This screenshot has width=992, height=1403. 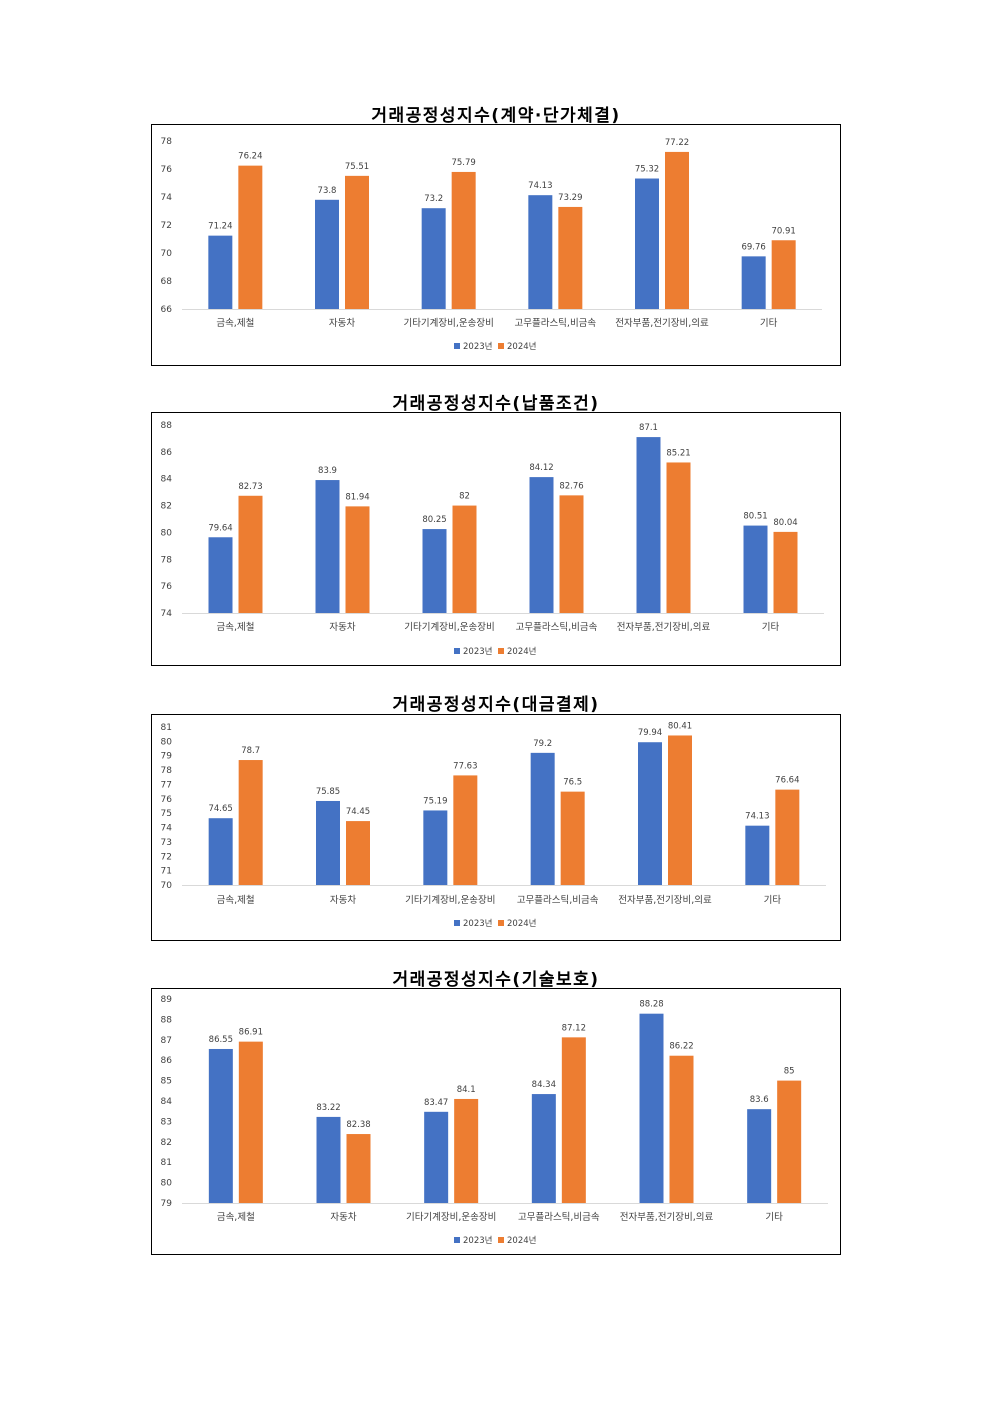 What do you see at coordinates (542, 744) in the screenshot?
I see `data-label: 79.2` at bounding box center [542, 744].